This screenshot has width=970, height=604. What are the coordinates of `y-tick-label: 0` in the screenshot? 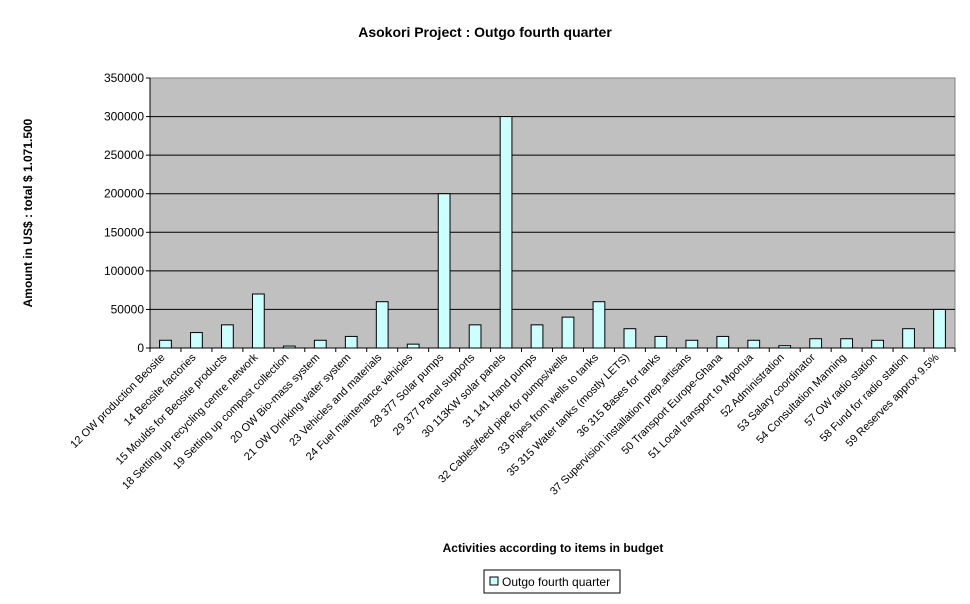 It's located at (140, 348).